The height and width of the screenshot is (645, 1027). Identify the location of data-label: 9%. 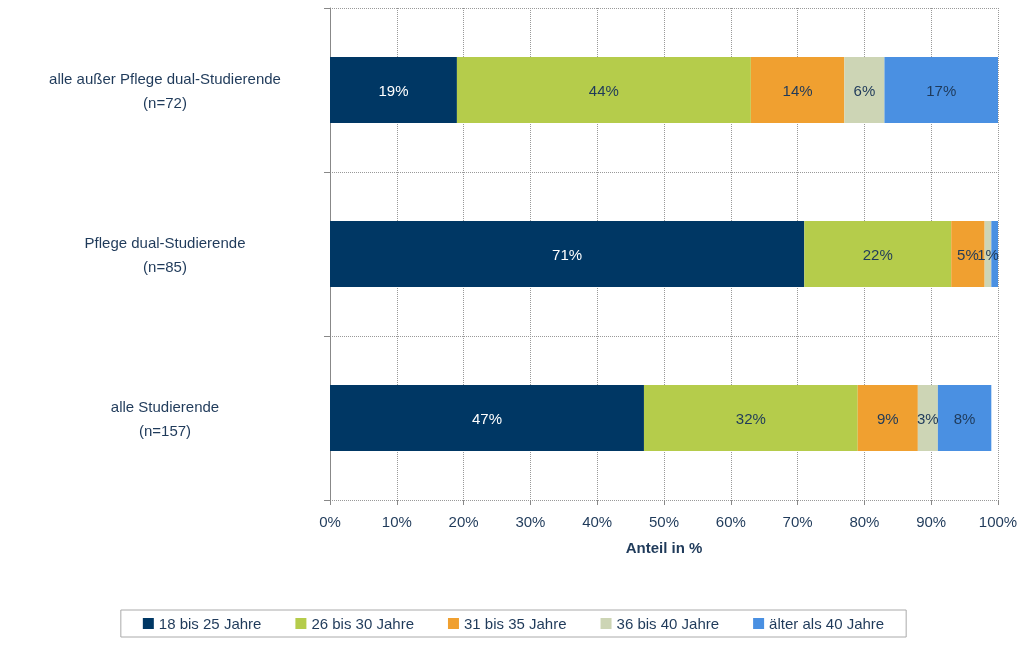
(887, 418).